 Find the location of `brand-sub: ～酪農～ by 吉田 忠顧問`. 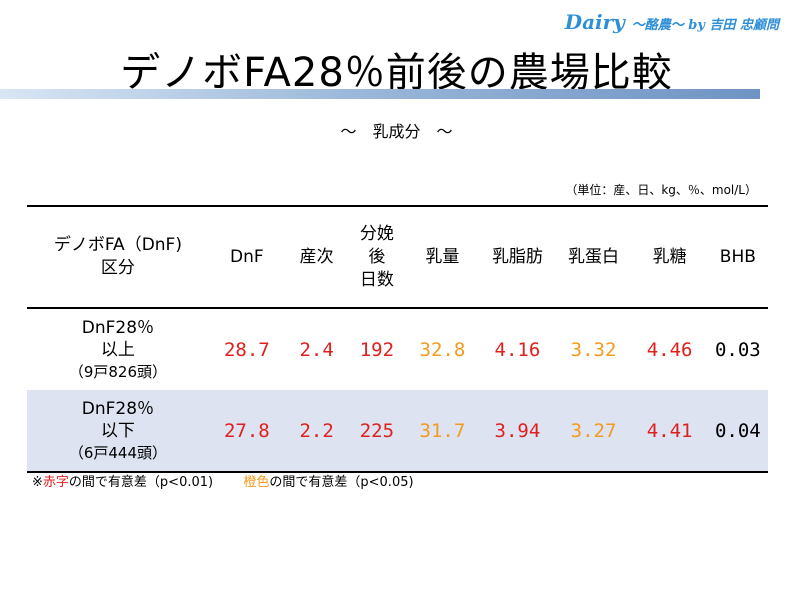

brand-sub: ～酪農～ by 吉田 忠顧問 is located at coordinates (705, 25).